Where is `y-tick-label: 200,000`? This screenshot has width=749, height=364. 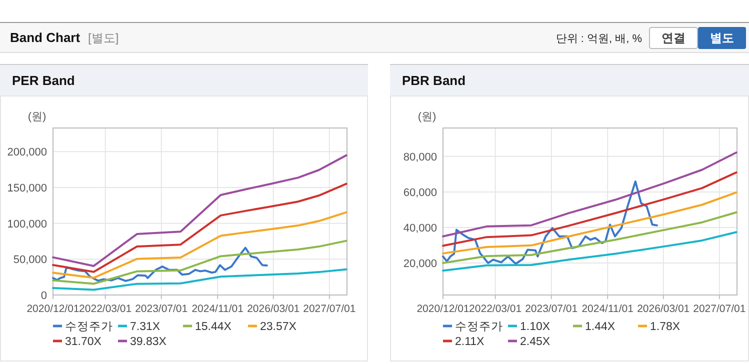 y-tick-label: 200,000 is located at coordinates (27, 152).